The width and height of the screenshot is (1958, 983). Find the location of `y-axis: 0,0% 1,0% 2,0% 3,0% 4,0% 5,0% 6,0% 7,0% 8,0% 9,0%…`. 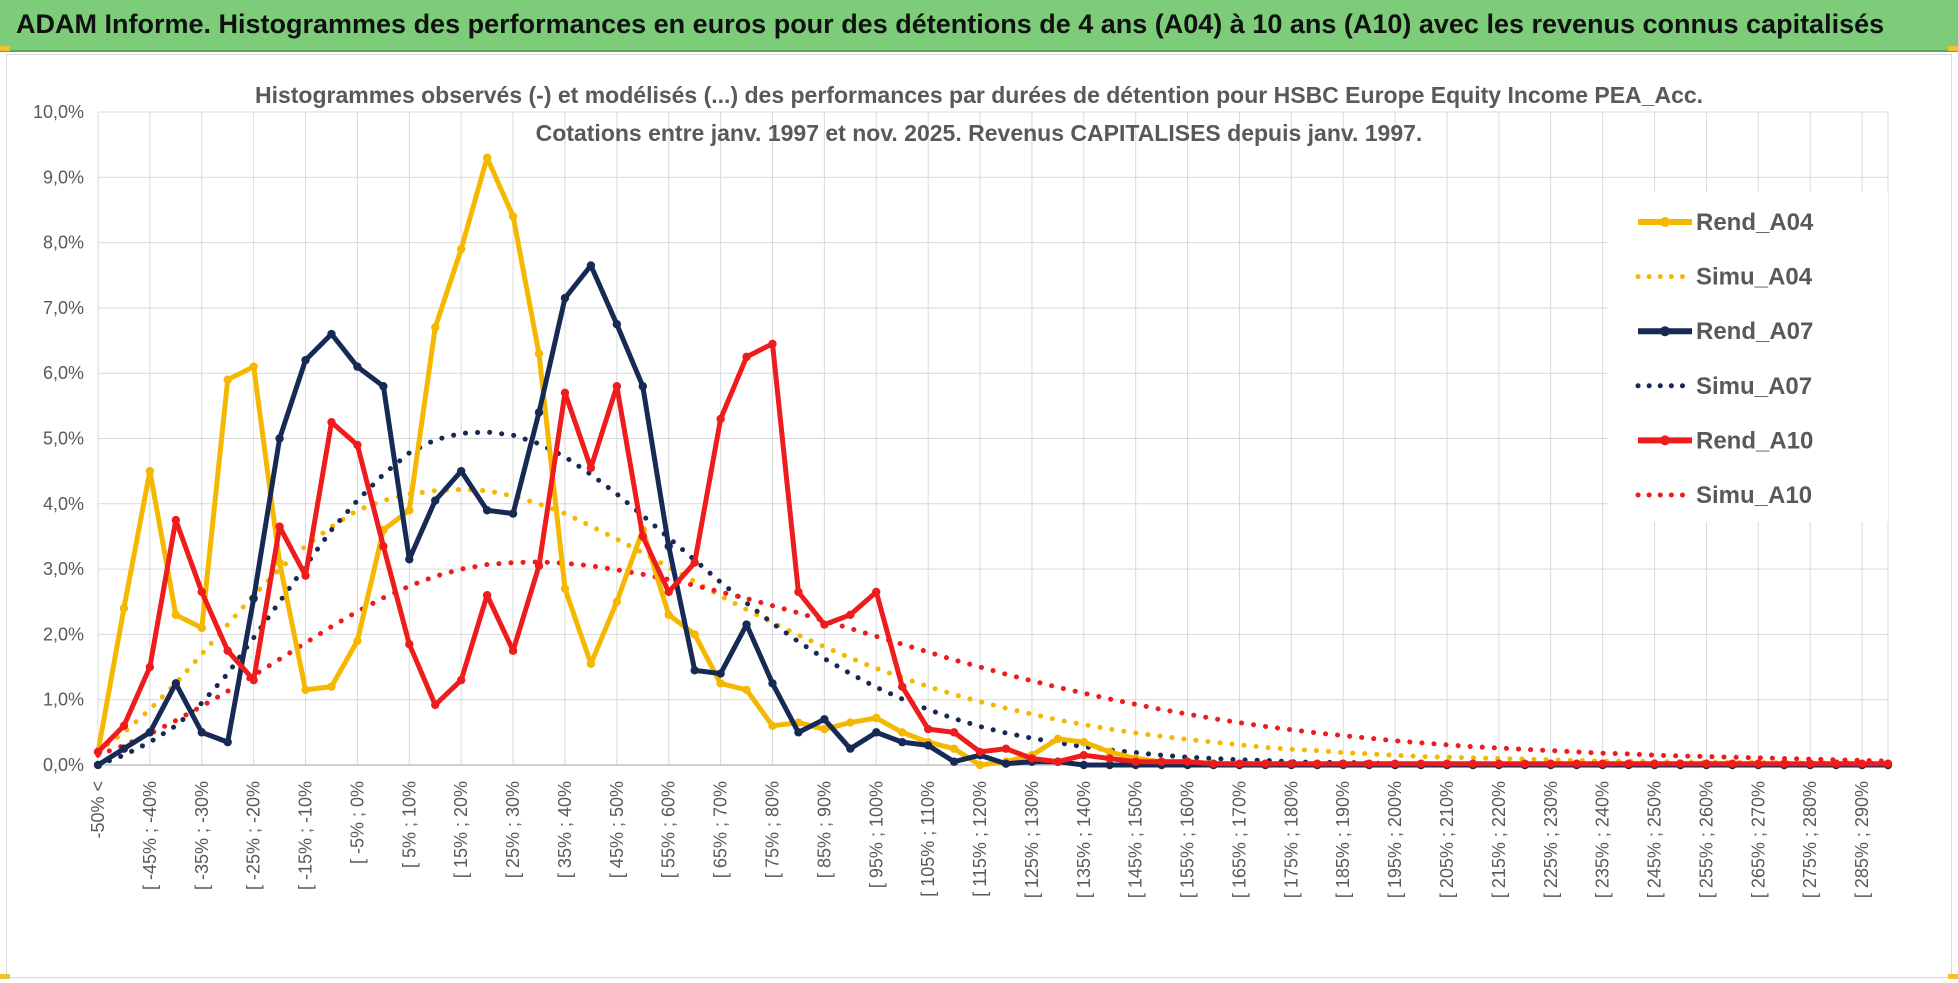

y-axis: 0,0% 1,0% 2,0% 3,0% 4,0% 5,0% 6,0% 7,0% 8,0% 9,0%… is located at coordinates (58, 438).